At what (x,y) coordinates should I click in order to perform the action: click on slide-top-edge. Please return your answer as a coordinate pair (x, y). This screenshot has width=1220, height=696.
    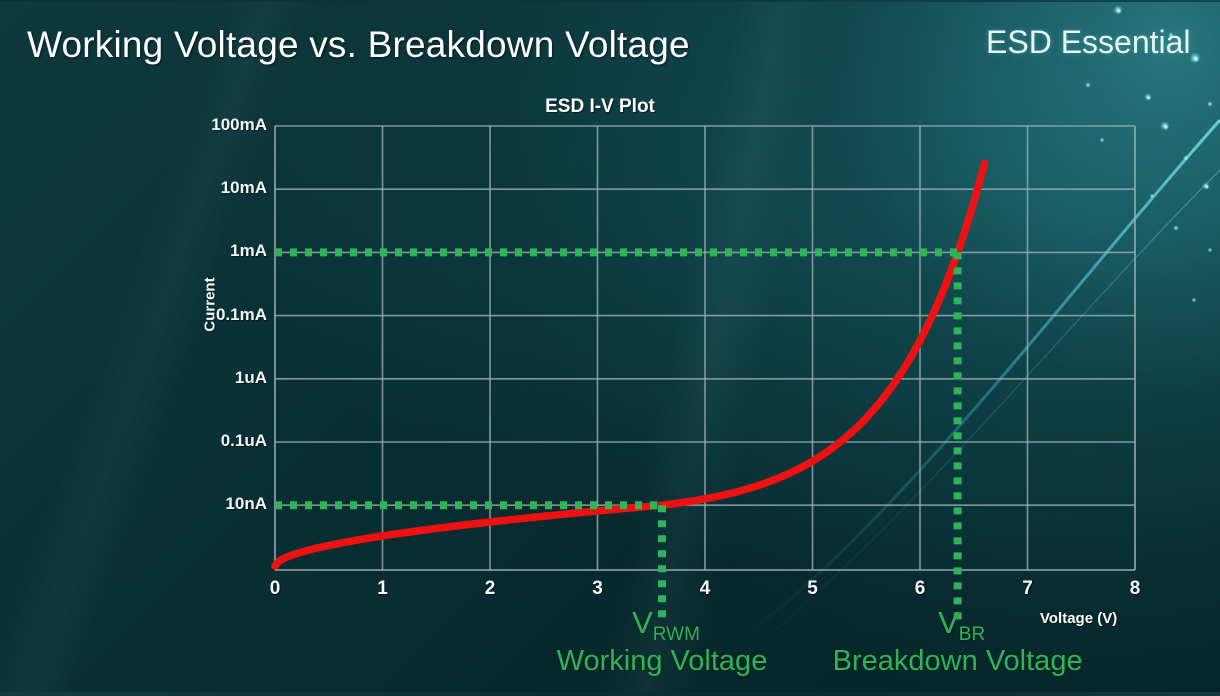
    Looking at the image, I should click on (610, 1).